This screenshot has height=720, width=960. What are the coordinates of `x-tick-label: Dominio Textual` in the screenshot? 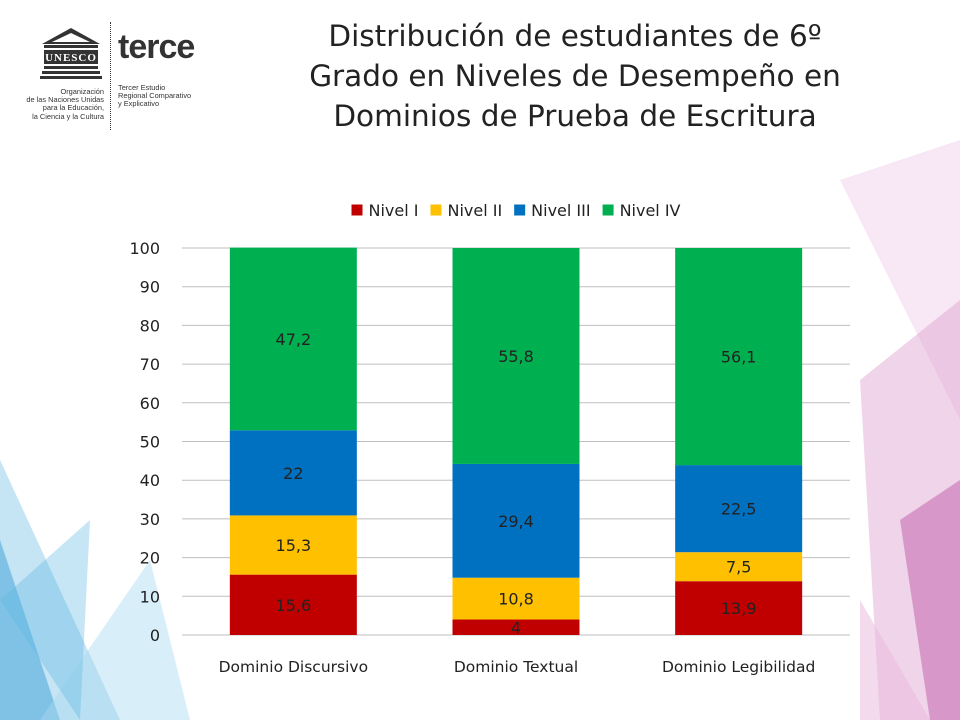 It's located at (516, 667).